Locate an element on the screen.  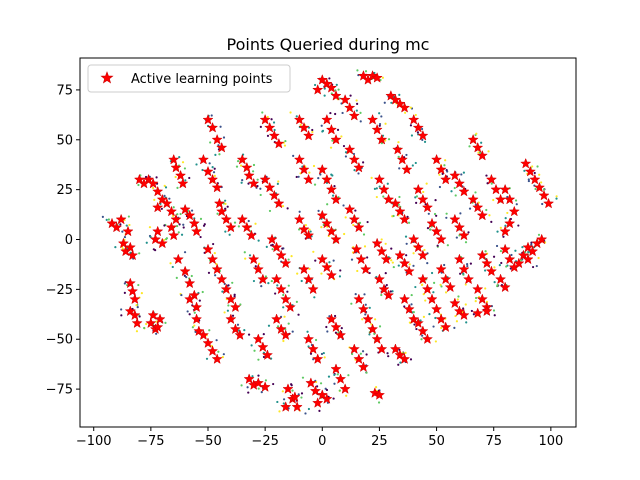
y-tick-label: 50 is located at coordinates (64, 140).